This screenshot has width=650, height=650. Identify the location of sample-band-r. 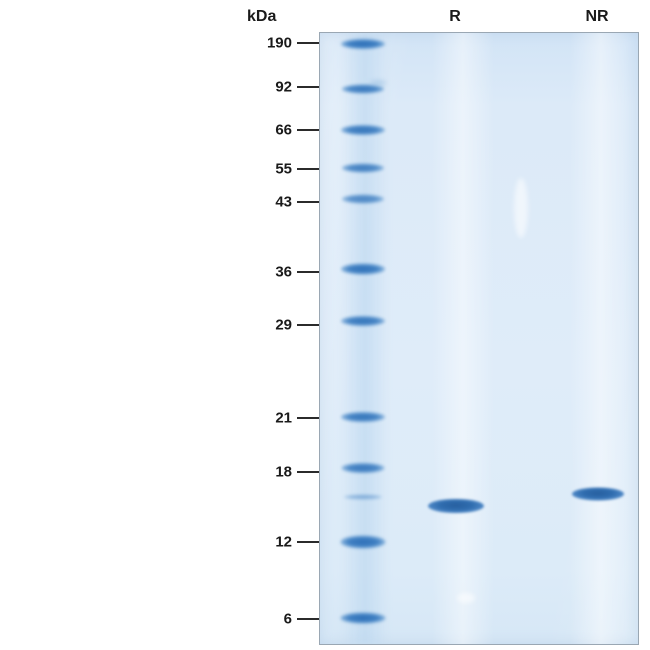
(456, 506).